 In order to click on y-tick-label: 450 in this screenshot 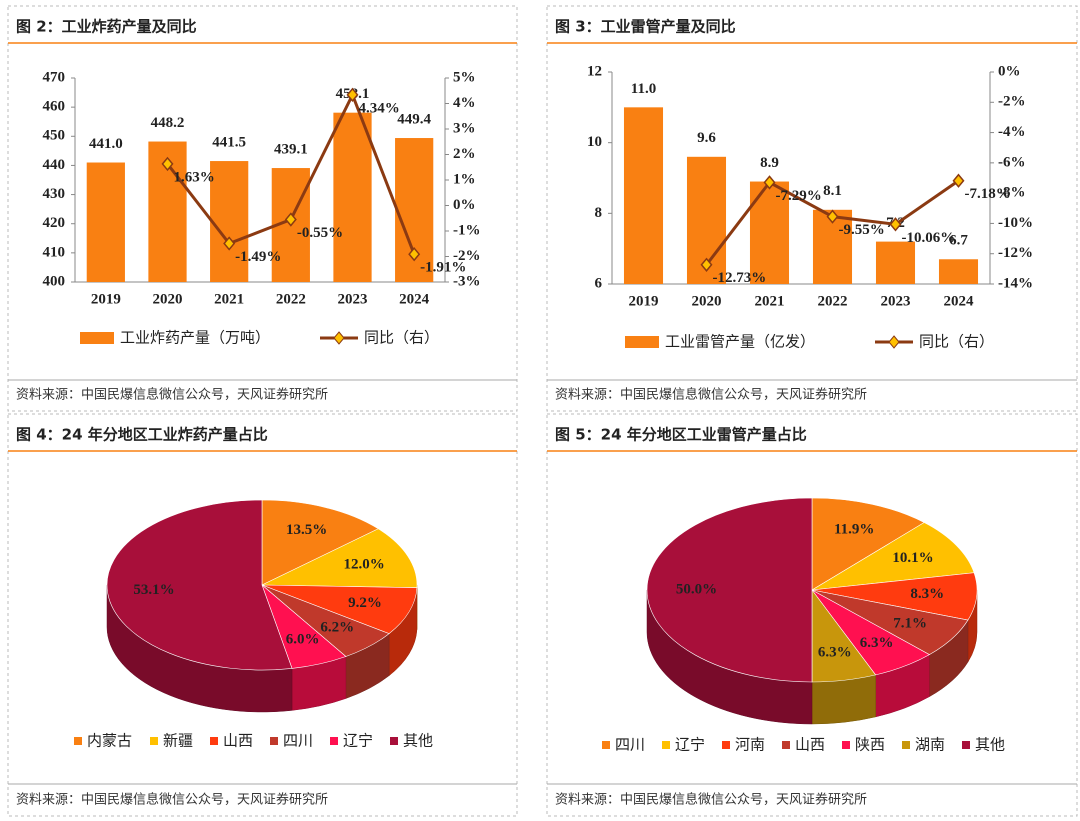, I will do `click(54, 136)`.